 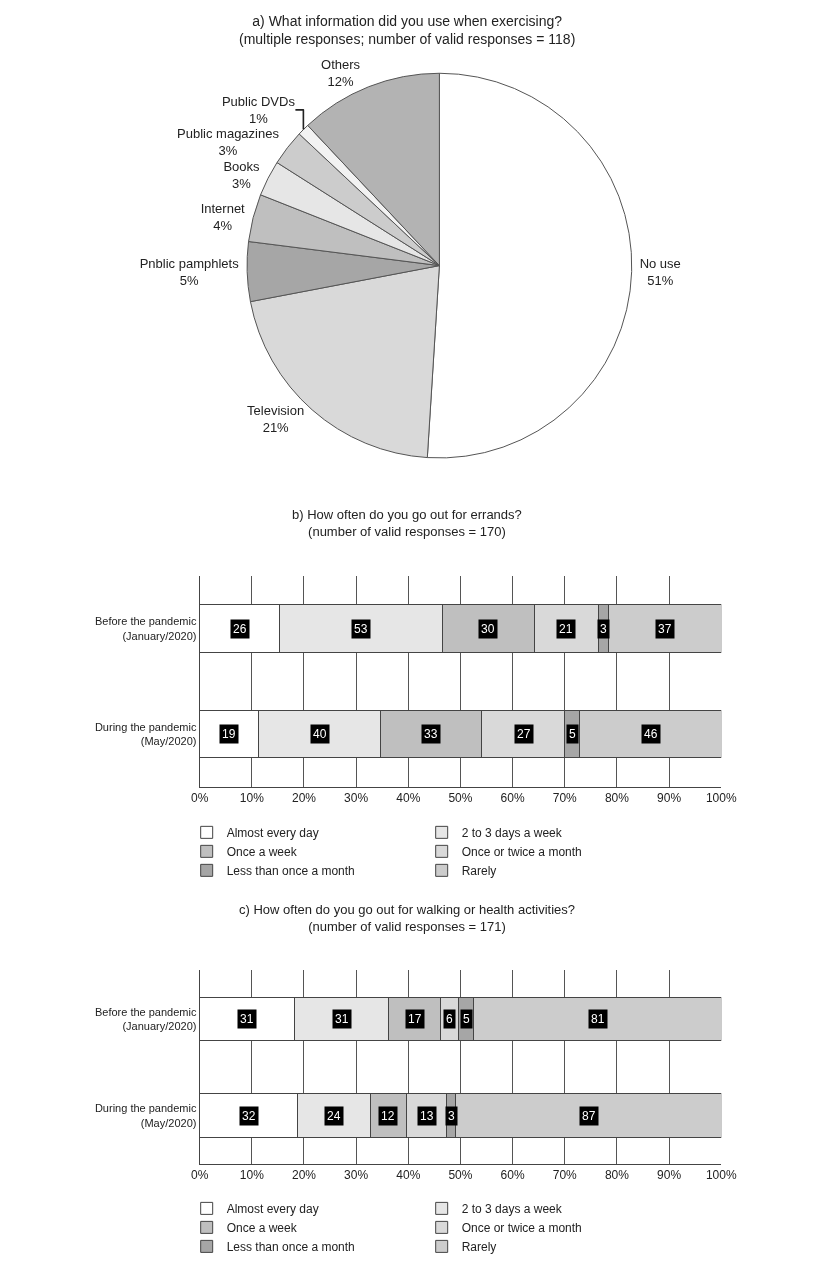 I want to click on annotation: 30, so click(x=488, y=629).